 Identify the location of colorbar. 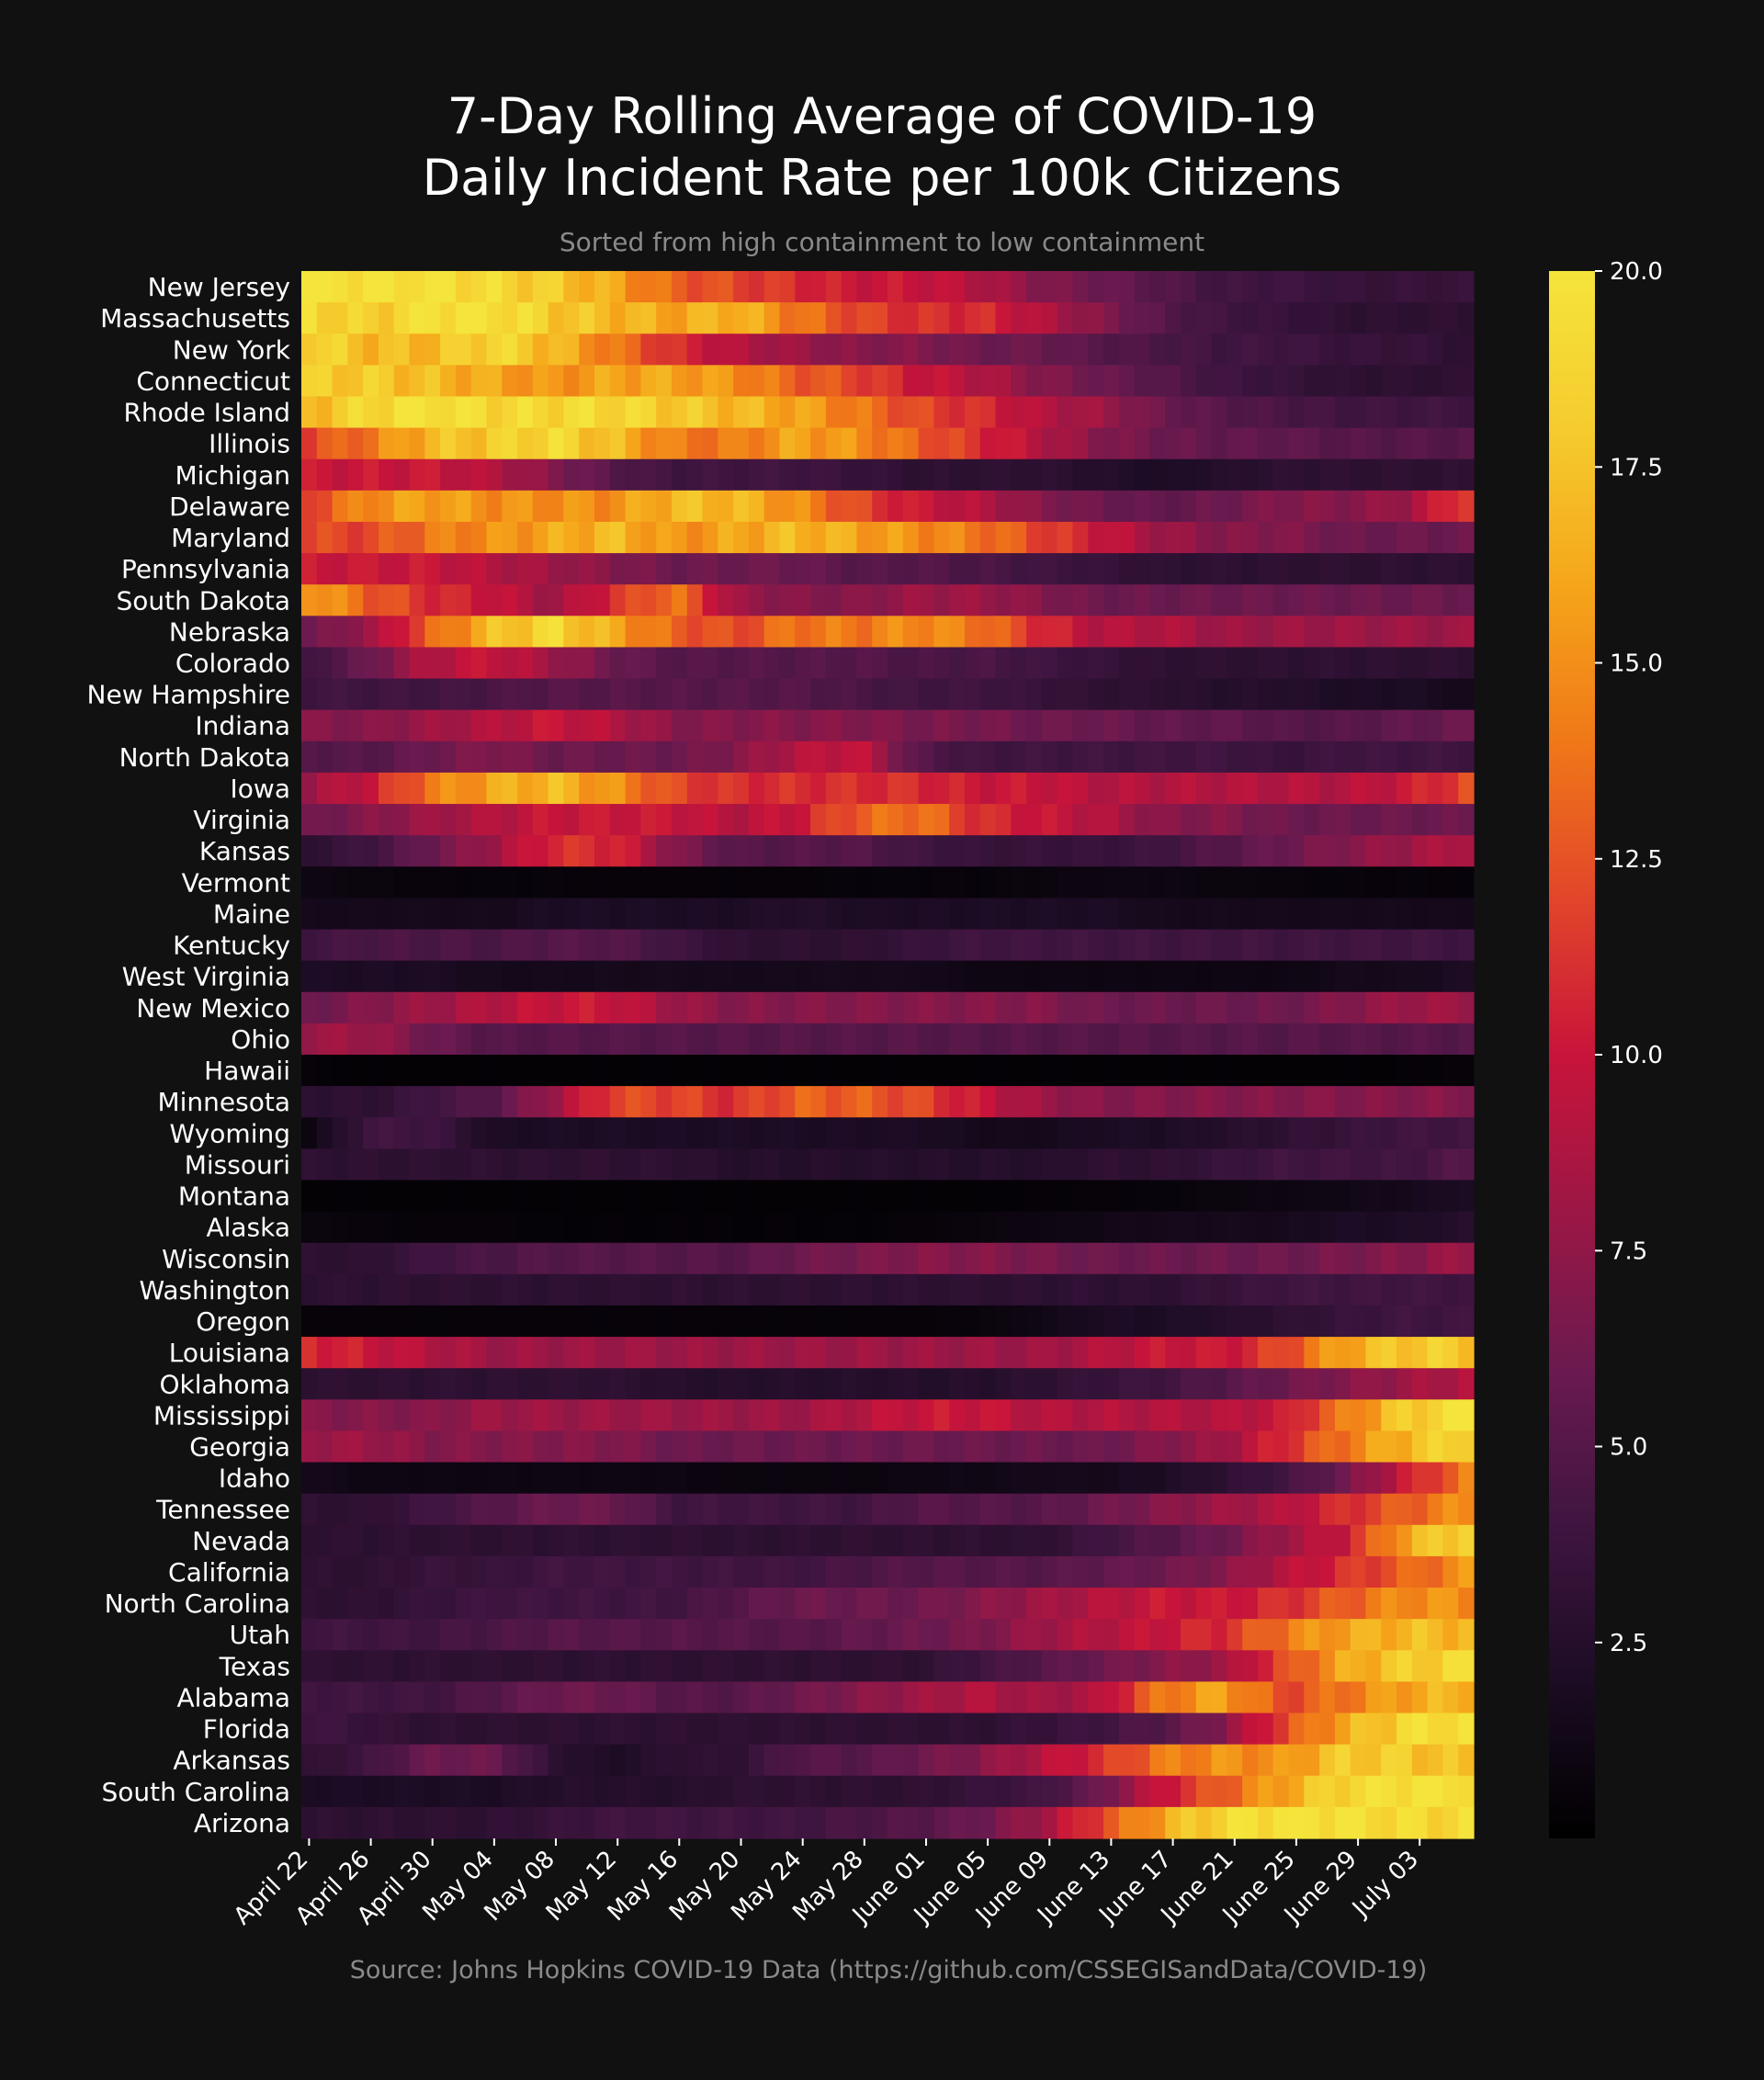
(1572, 1054).